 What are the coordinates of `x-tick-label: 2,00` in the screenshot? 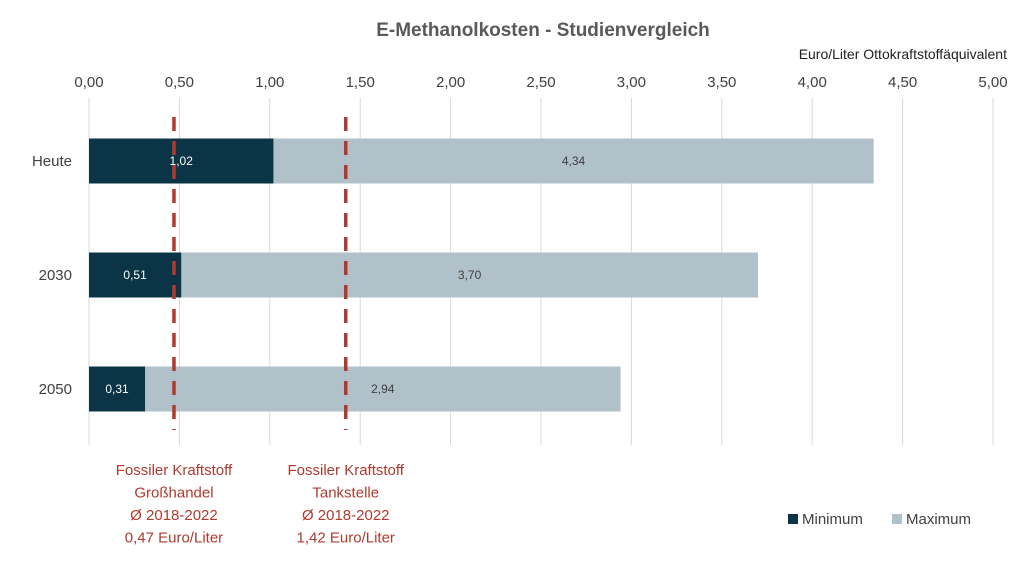 It's located at (450, 82).